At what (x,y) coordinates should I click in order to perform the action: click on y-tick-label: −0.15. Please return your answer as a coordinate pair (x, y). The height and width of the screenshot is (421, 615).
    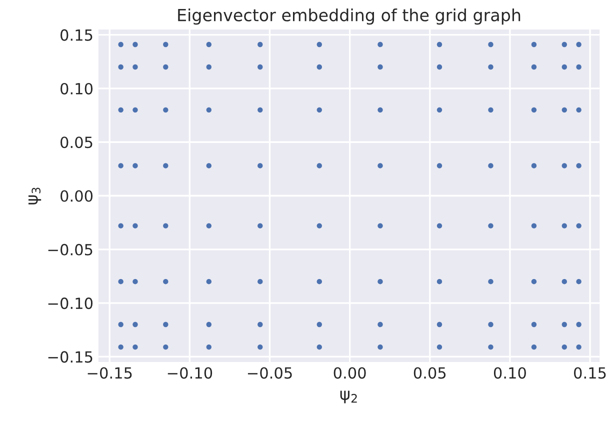
    Looking at the image, I should click on (70, 357).